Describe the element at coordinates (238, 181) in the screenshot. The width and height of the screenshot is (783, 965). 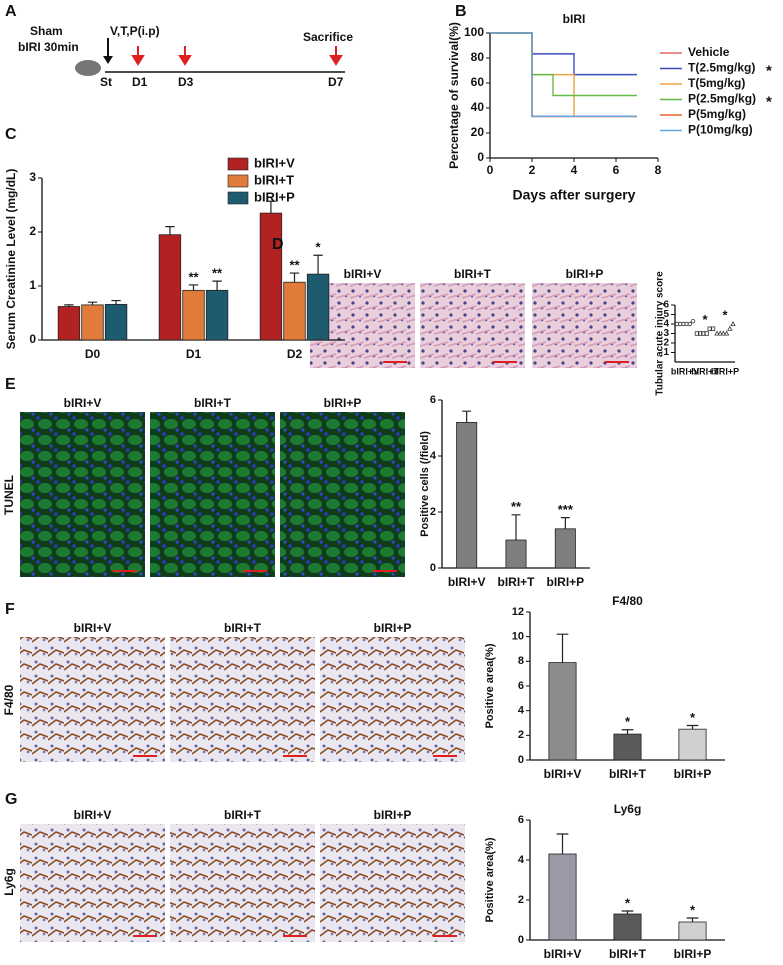
I see `legend-swatch` at that location.